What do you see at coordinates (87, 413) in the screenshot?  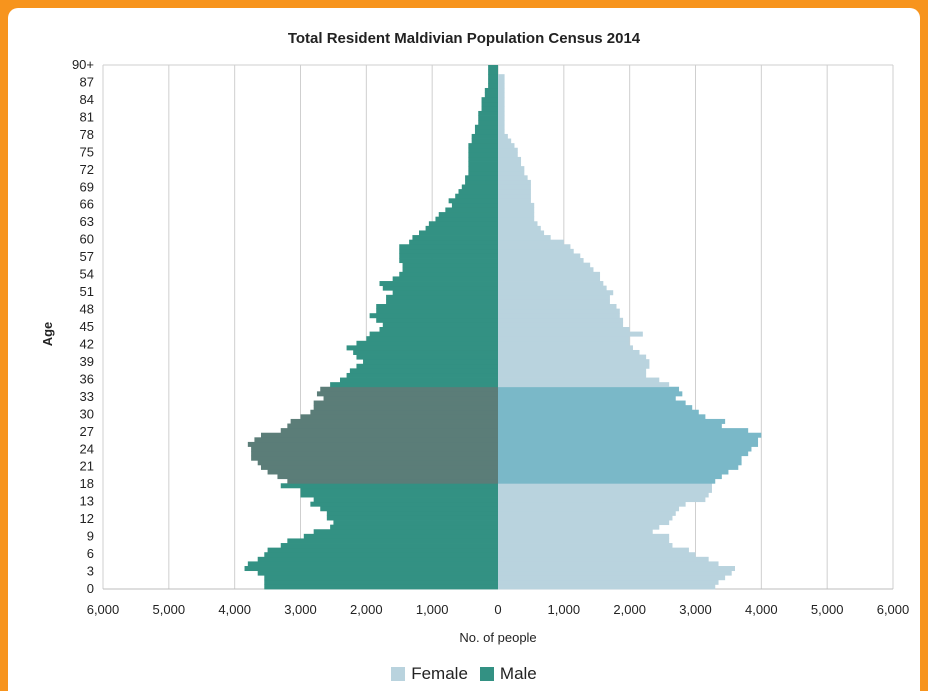 I see `y-tick-label: 30` at bounding box center [87, 413].